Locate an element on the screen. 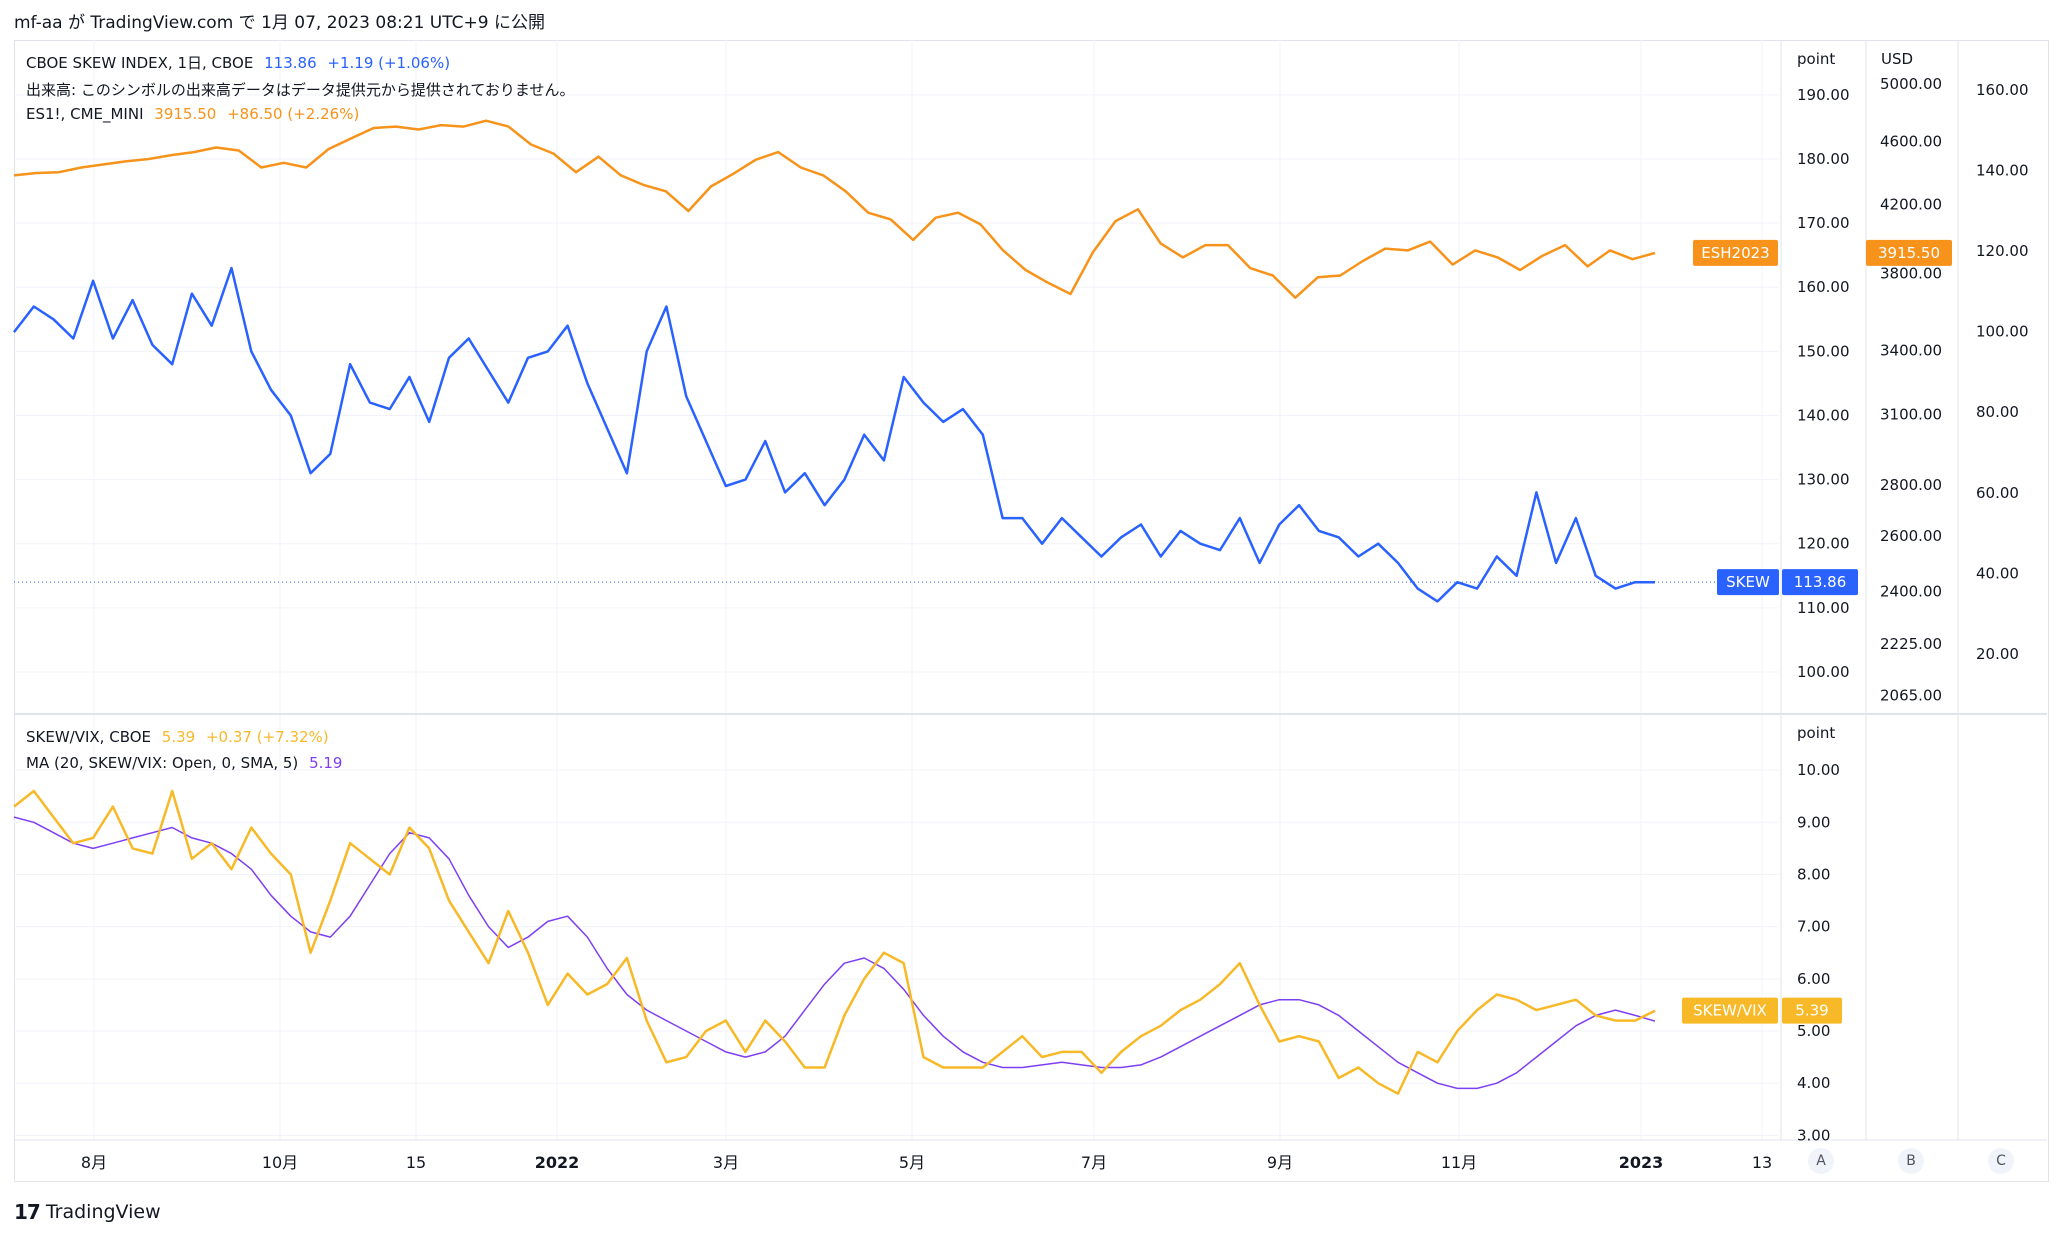 Image resolution: width=2057 pixels, height=1234 pixels. badge-esh-value: 3915.50 is located at coordinates (1909, 253).